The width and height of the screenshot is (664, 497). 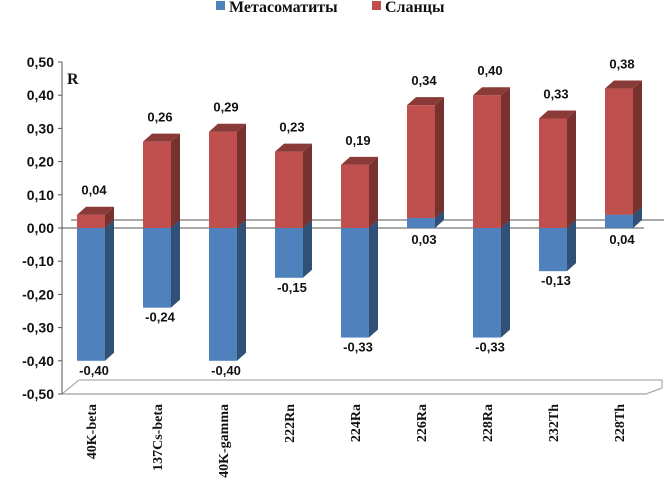 I want to click on y-tick-label: 0,20, so click(x=40, y=162).